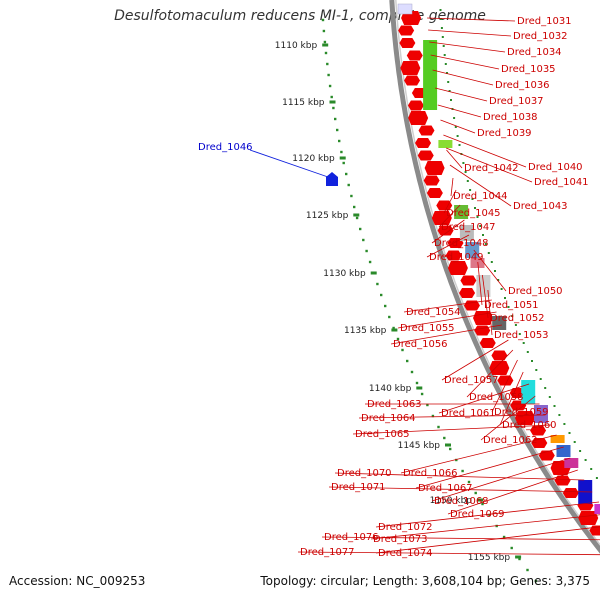  I want to click on gene-label: Dred_1049, so click(456, 257).